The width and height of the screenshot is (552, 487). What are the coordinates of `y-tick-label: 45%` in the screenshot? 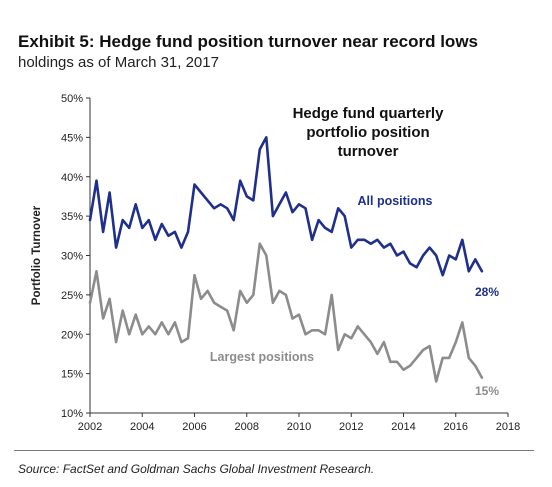 It's located at (72, 138).